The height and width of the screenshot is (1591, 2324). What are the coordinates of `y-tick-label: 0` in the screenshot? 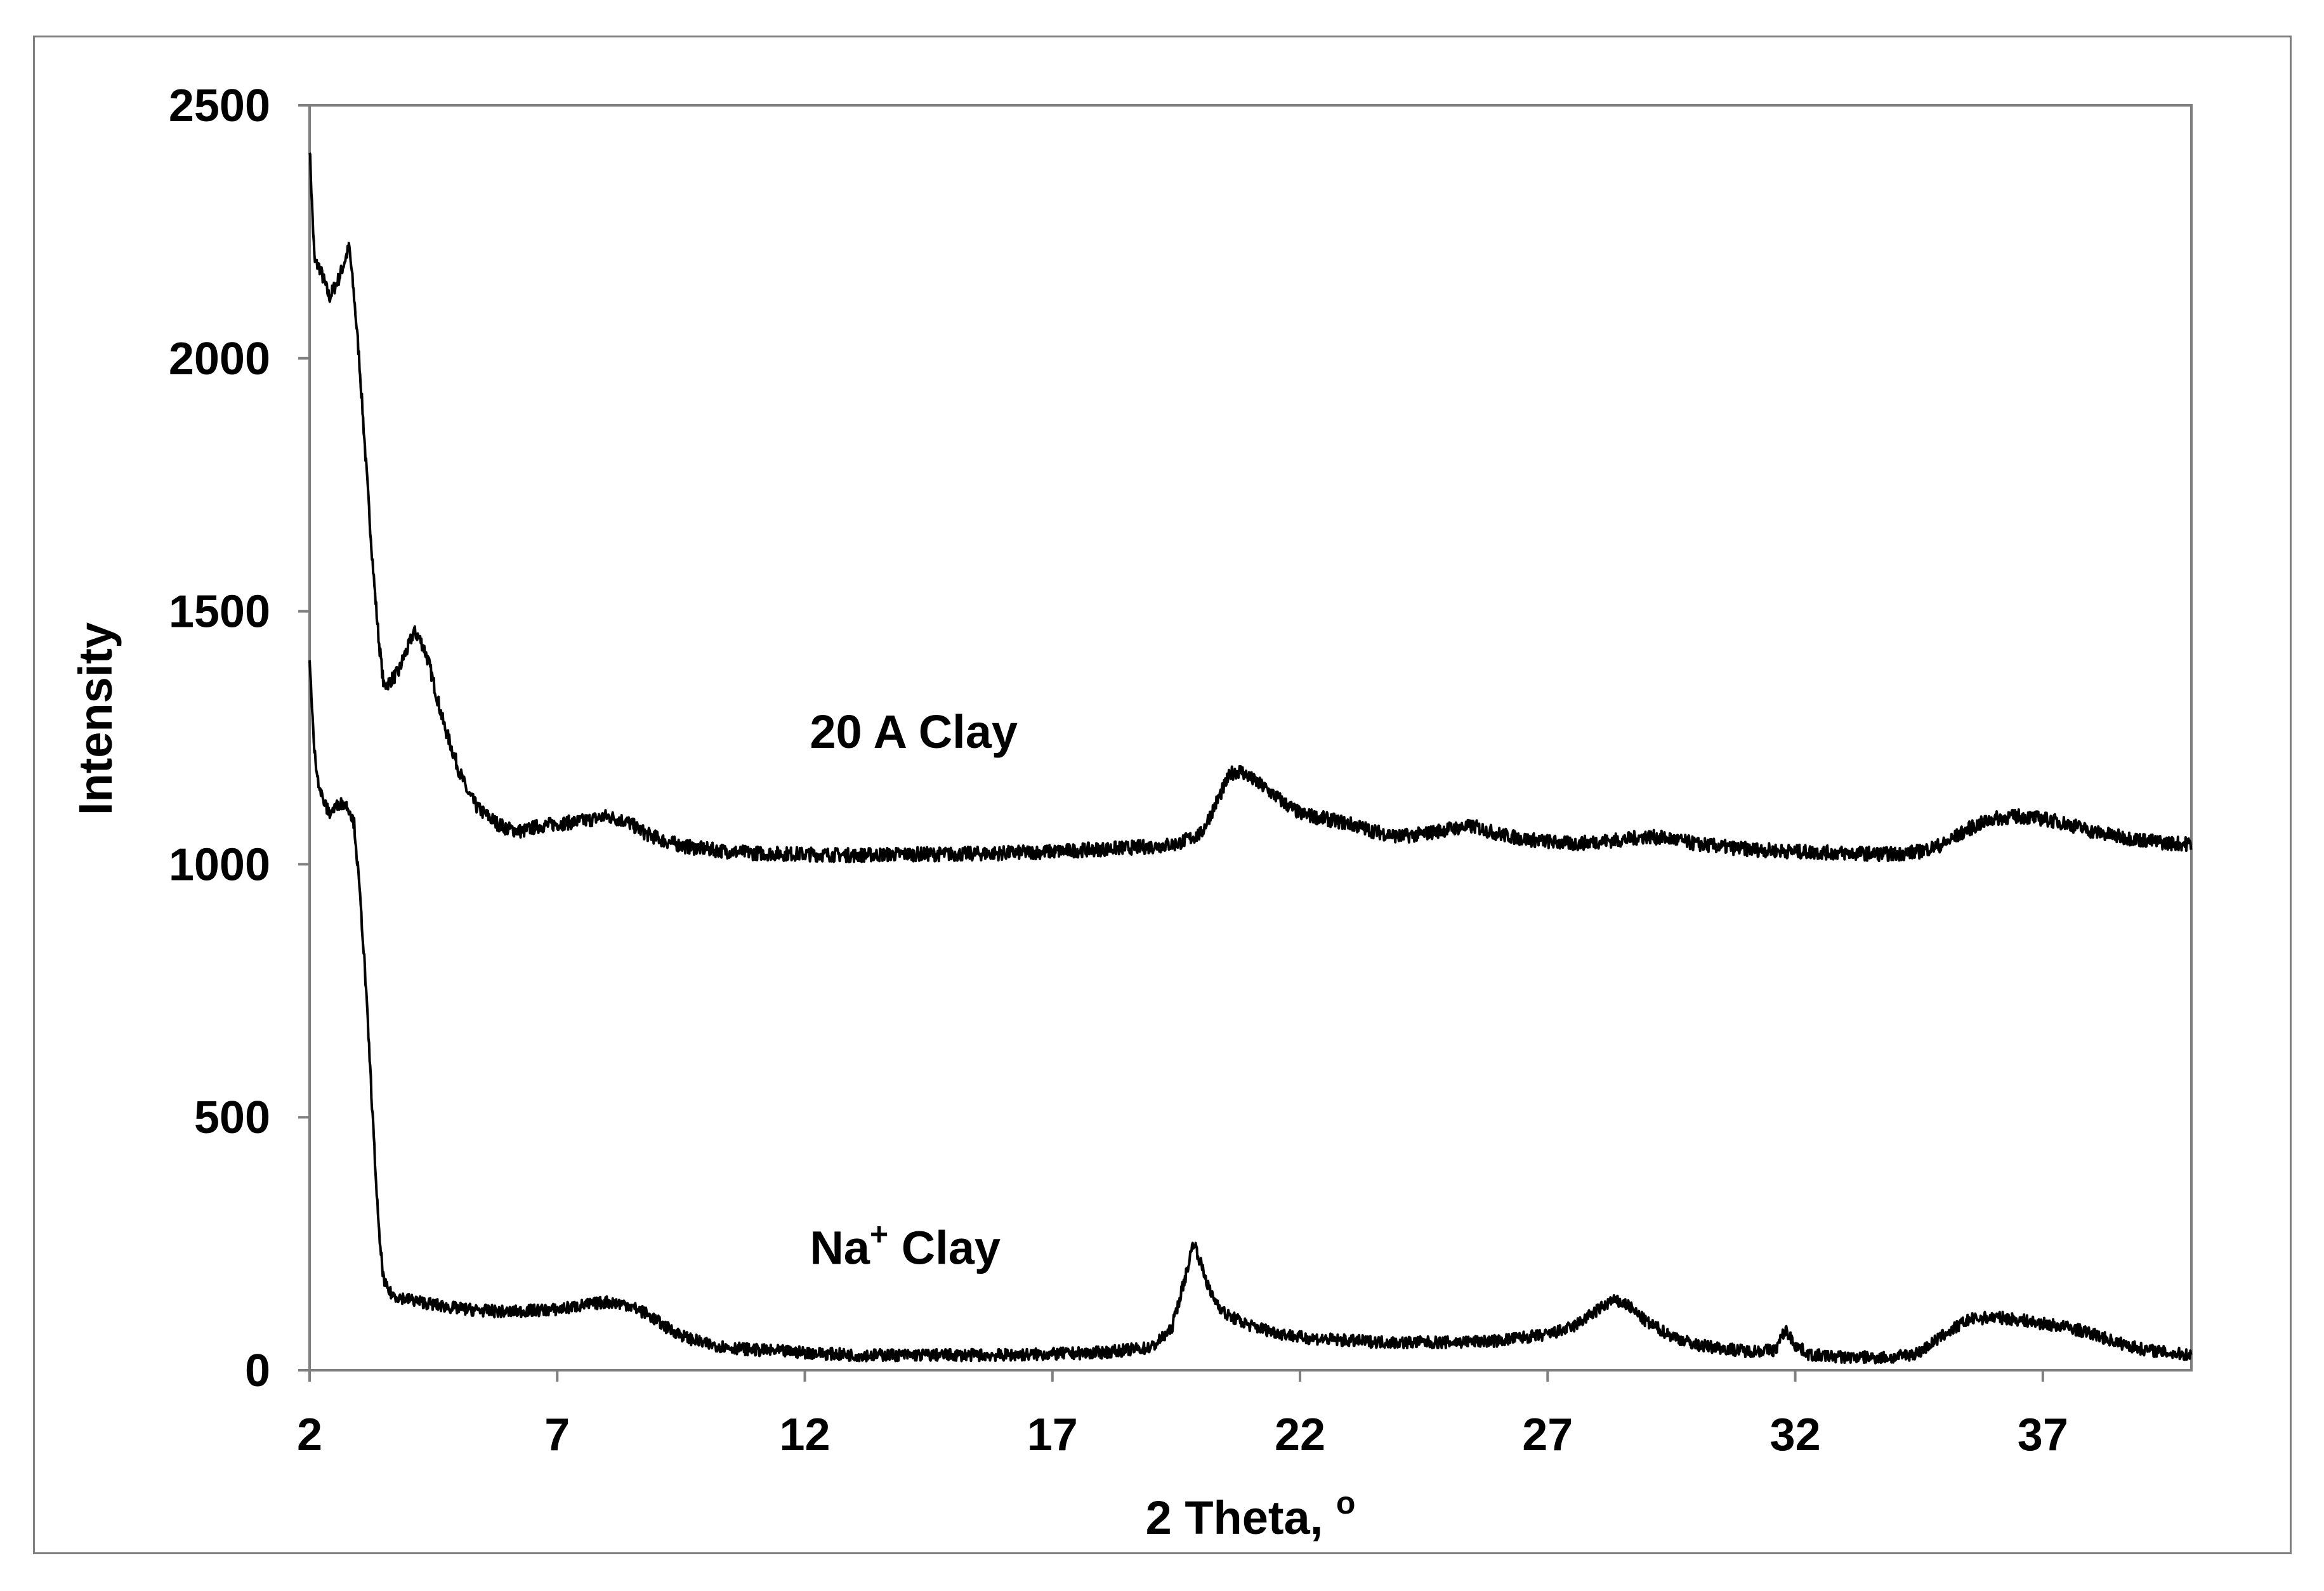 It's located at (257, 1370).